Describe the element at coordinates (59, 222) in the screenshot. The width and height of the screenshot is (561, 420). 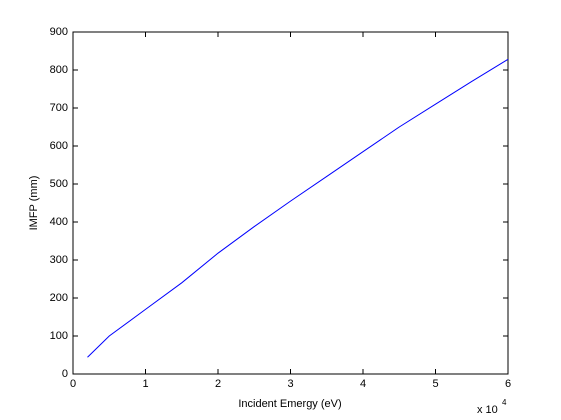
I see `y-tick-label: 400` at that location.